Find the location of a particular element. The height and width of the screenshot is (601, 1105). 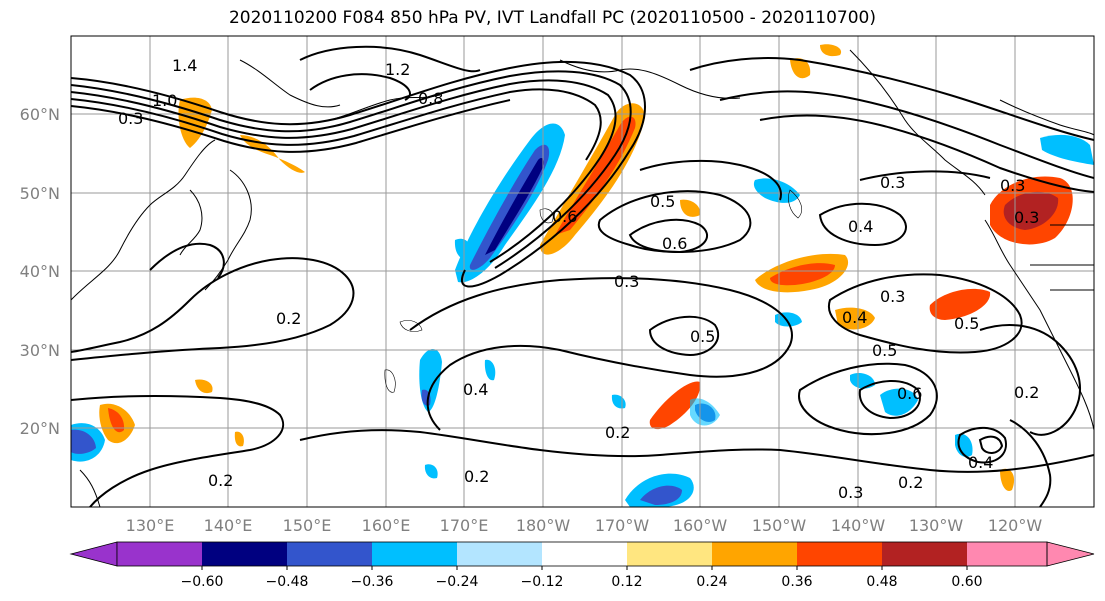

colorbar-tick-label: −0.36 is located at coordinates (372, 582).